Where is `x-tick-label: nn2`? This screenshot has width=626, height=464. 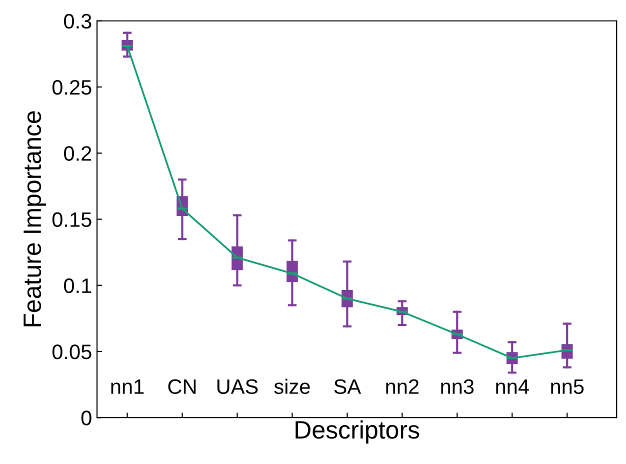
x-tick-label: nn2 is located at coordinates (402, 386).